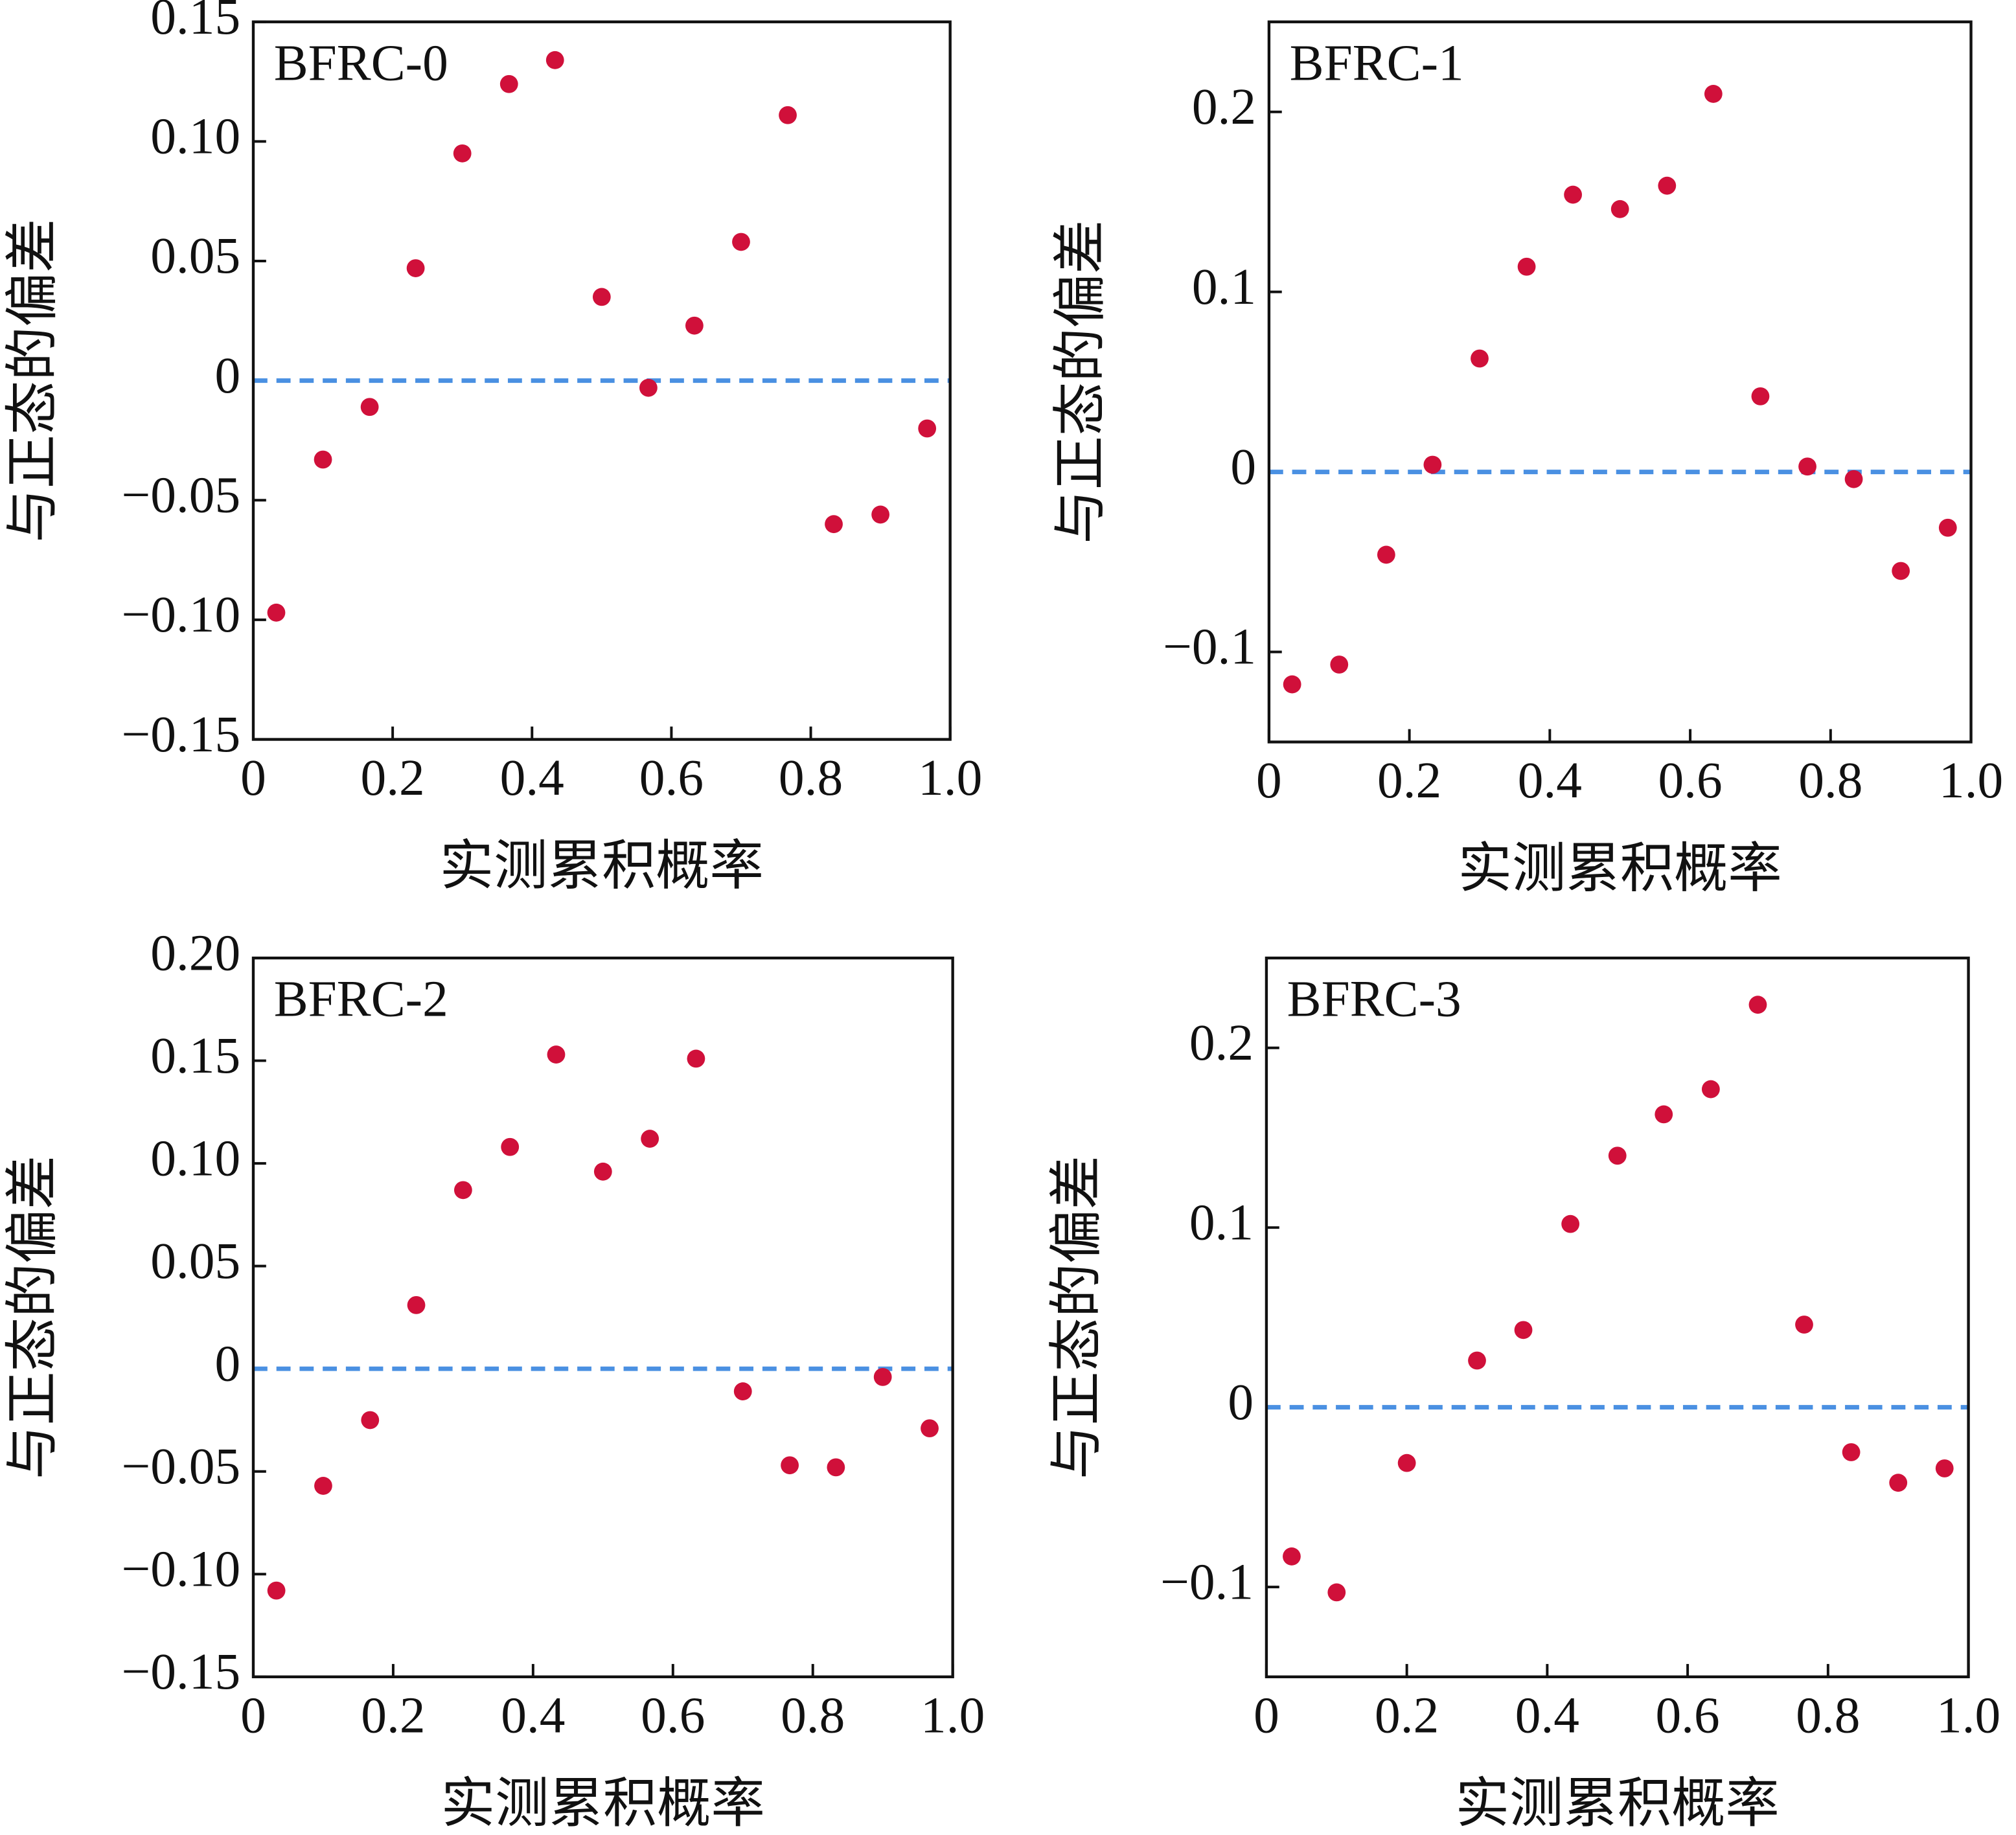  What do you see at coordinates (361, 999) in the screenshot?
I see `panel-label: BFRC-2` at bounding box center [361, 999].